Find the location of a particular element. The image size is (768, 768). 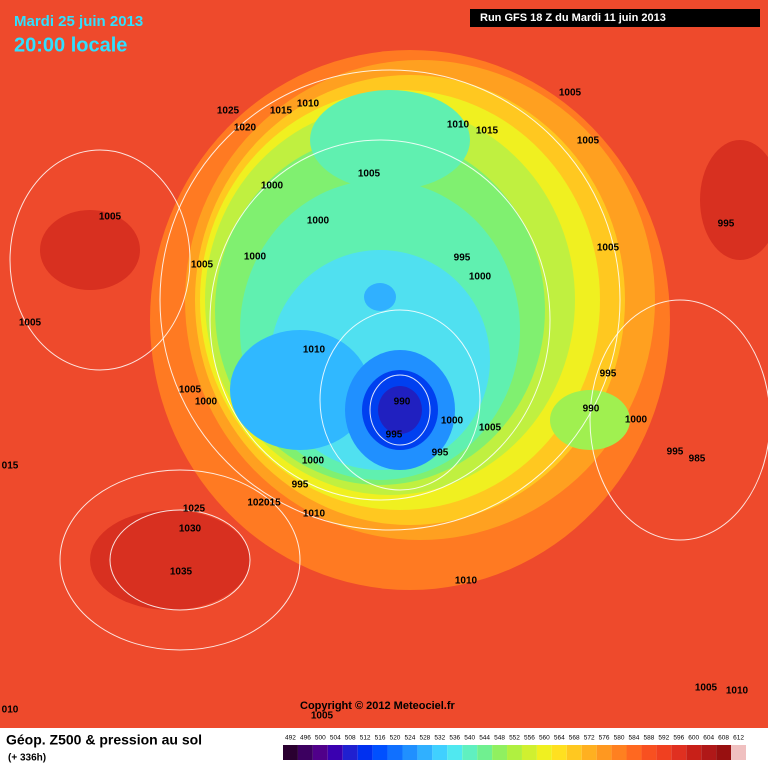

colorbar-label: 560 is located at coordinates (544, 738).